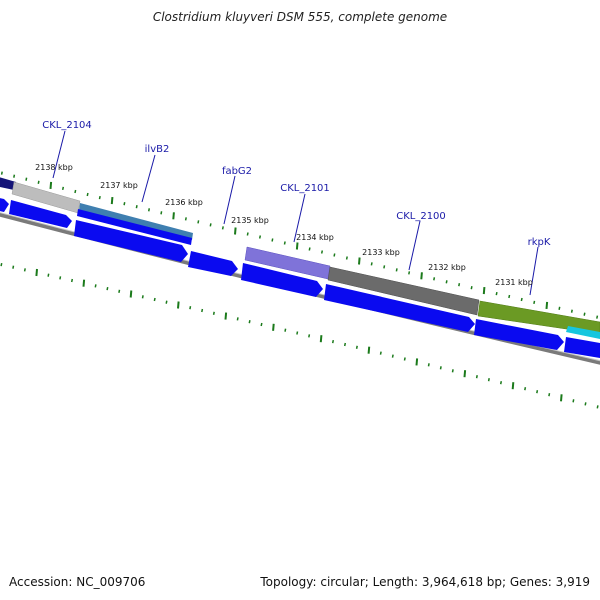  Describe the element at coordinates (583, 332) in the screenshot. I see `feature-cyan` at that location.